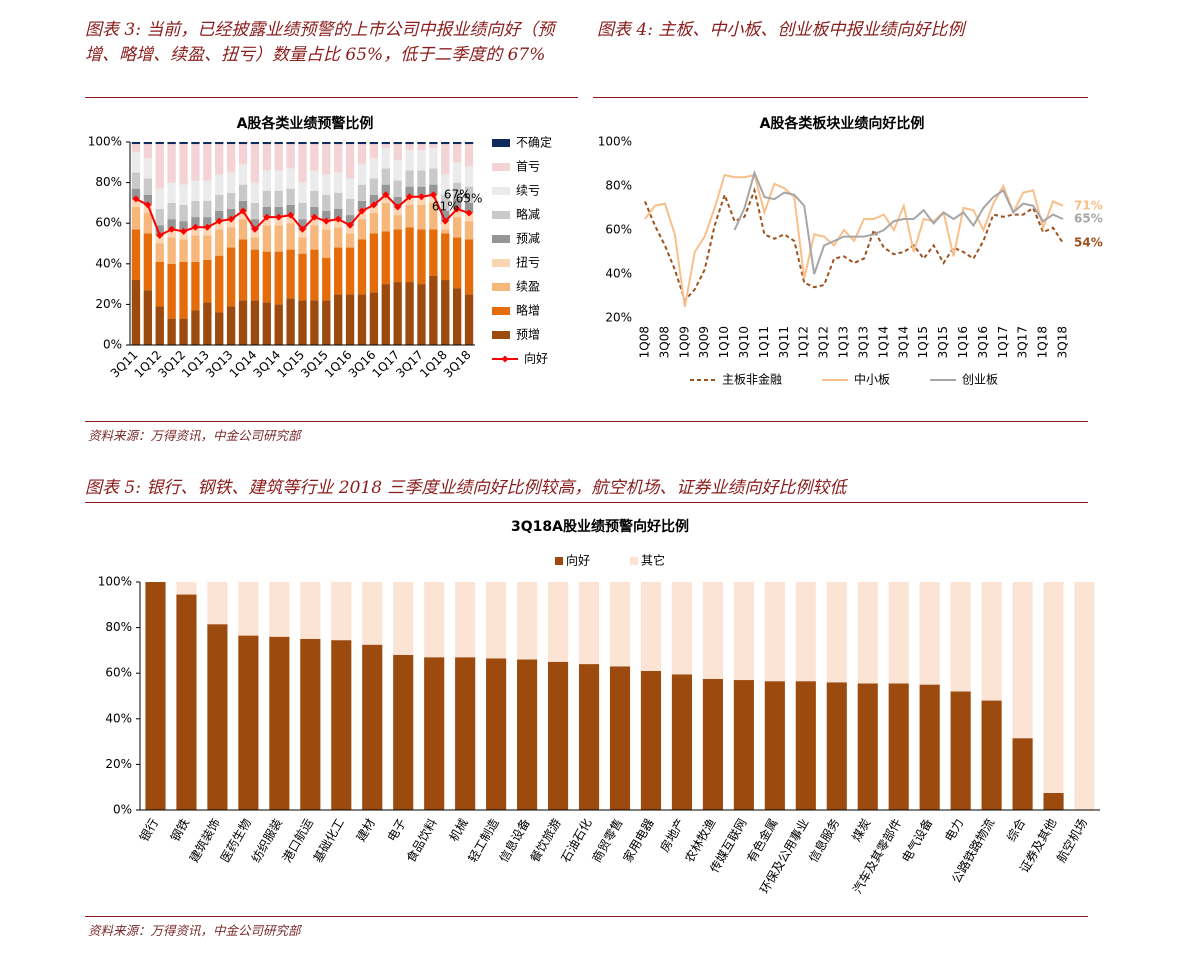 The height and width of the screenshot is (958, 1191). I want to click on x-tick-label: 房地产, so click(672, 835).